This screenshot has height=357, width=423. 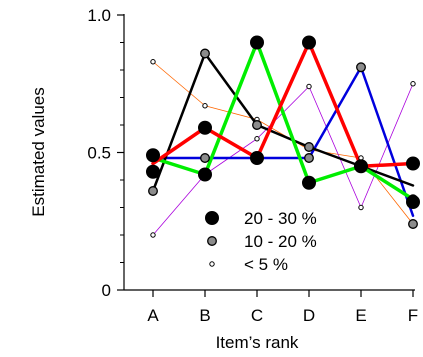 I want to click on x-tick-label: A, so click(x=153, y=315).